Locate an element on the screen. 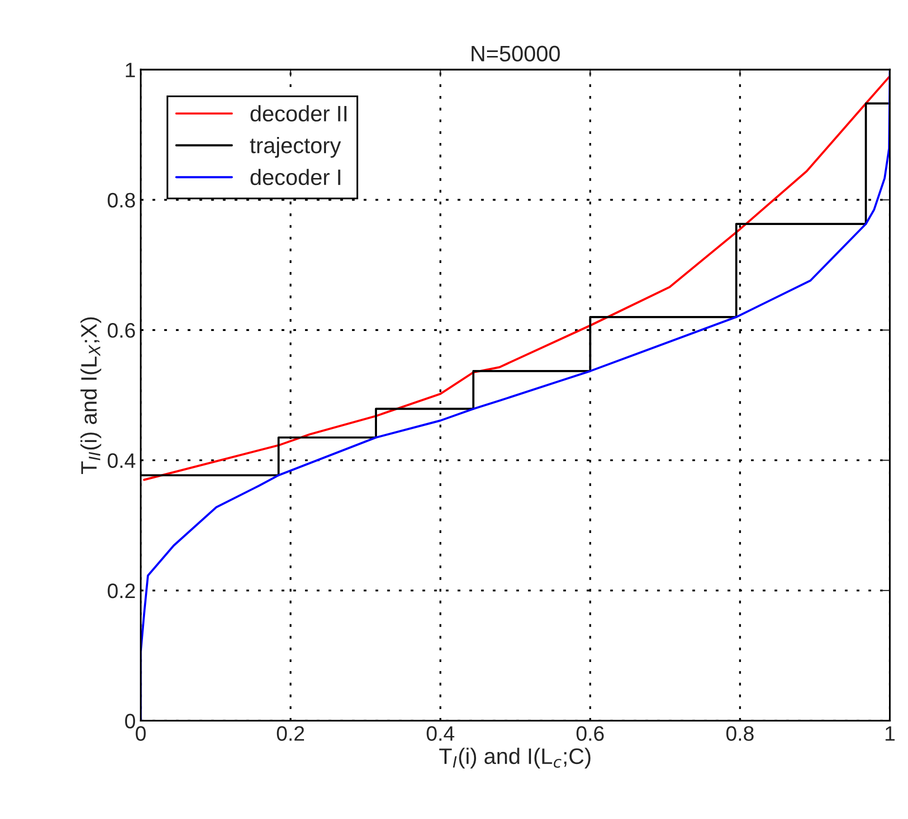 The height and width of the screenshot is (819, 908). y-tick-label: 0.6 is located at coordinates (121, 330).